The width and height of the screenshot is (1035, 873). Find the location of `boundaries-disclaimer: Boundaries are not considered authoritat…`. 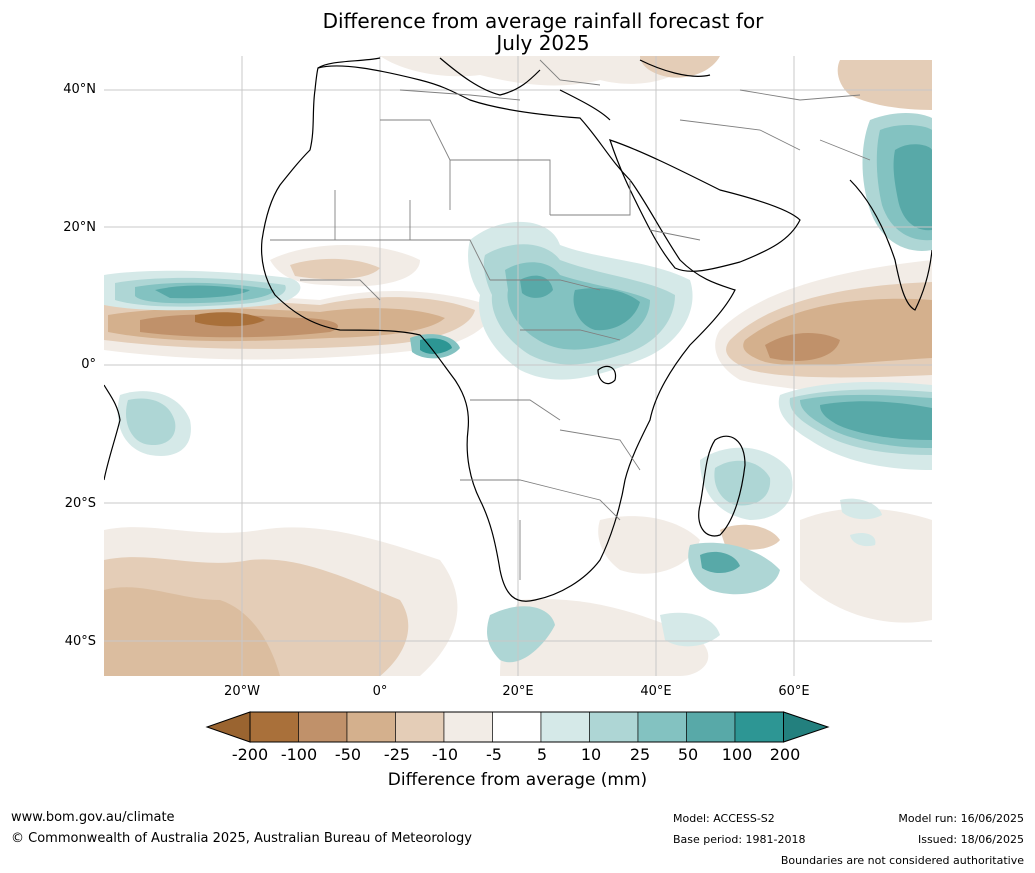

boundaries-disclaimer: Boundaries are not considered authoritat… is located at coordinates (902, 860).